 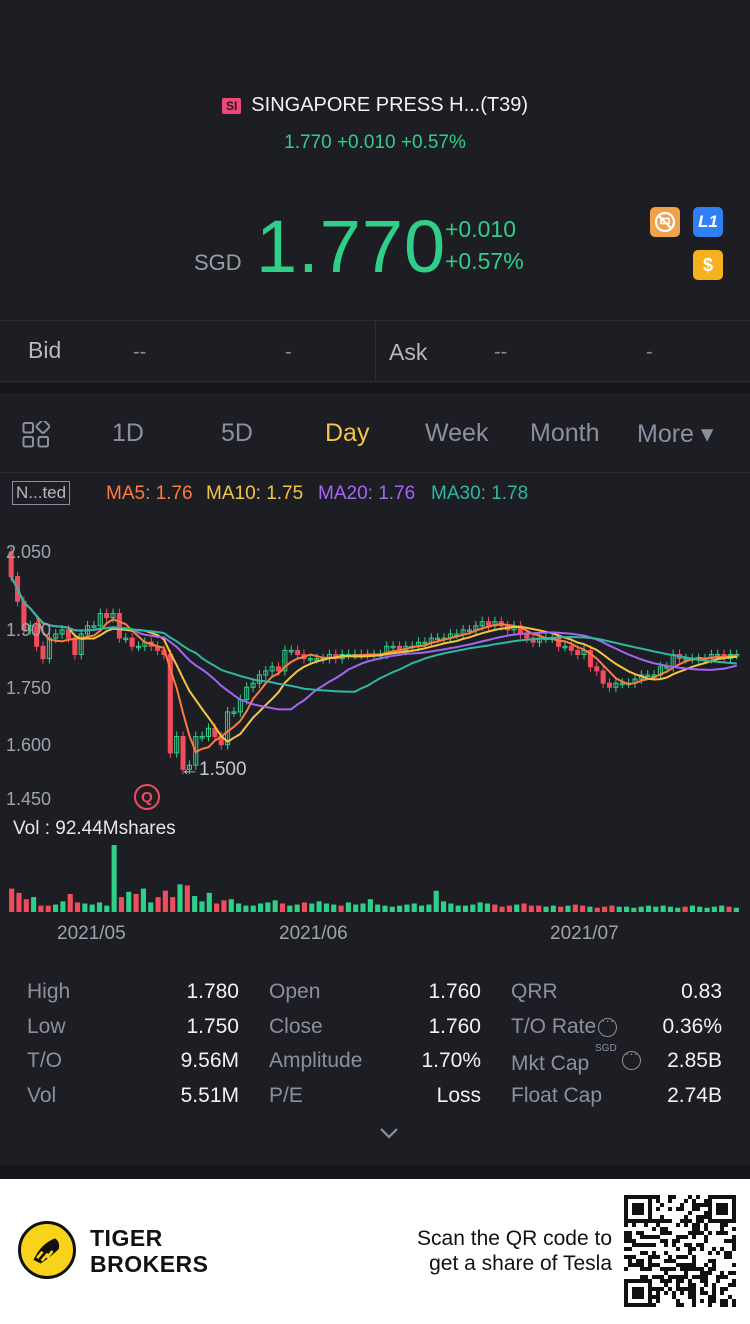 I want to click on l1-quote-icon: L1, so click(x=708, y=222).